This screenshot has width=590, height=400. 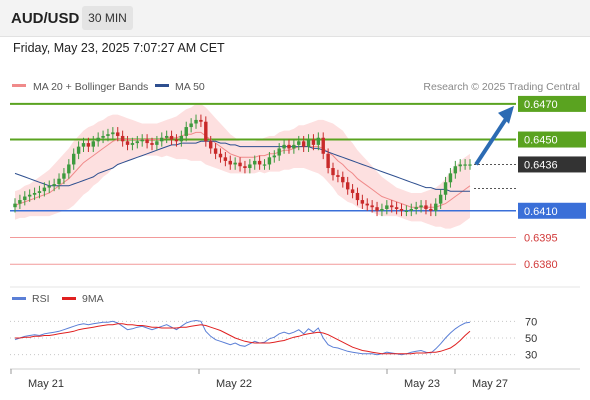 I want to click on x-axis: May 21 May 22 May 23 May 27, so click(x=259, y=379).